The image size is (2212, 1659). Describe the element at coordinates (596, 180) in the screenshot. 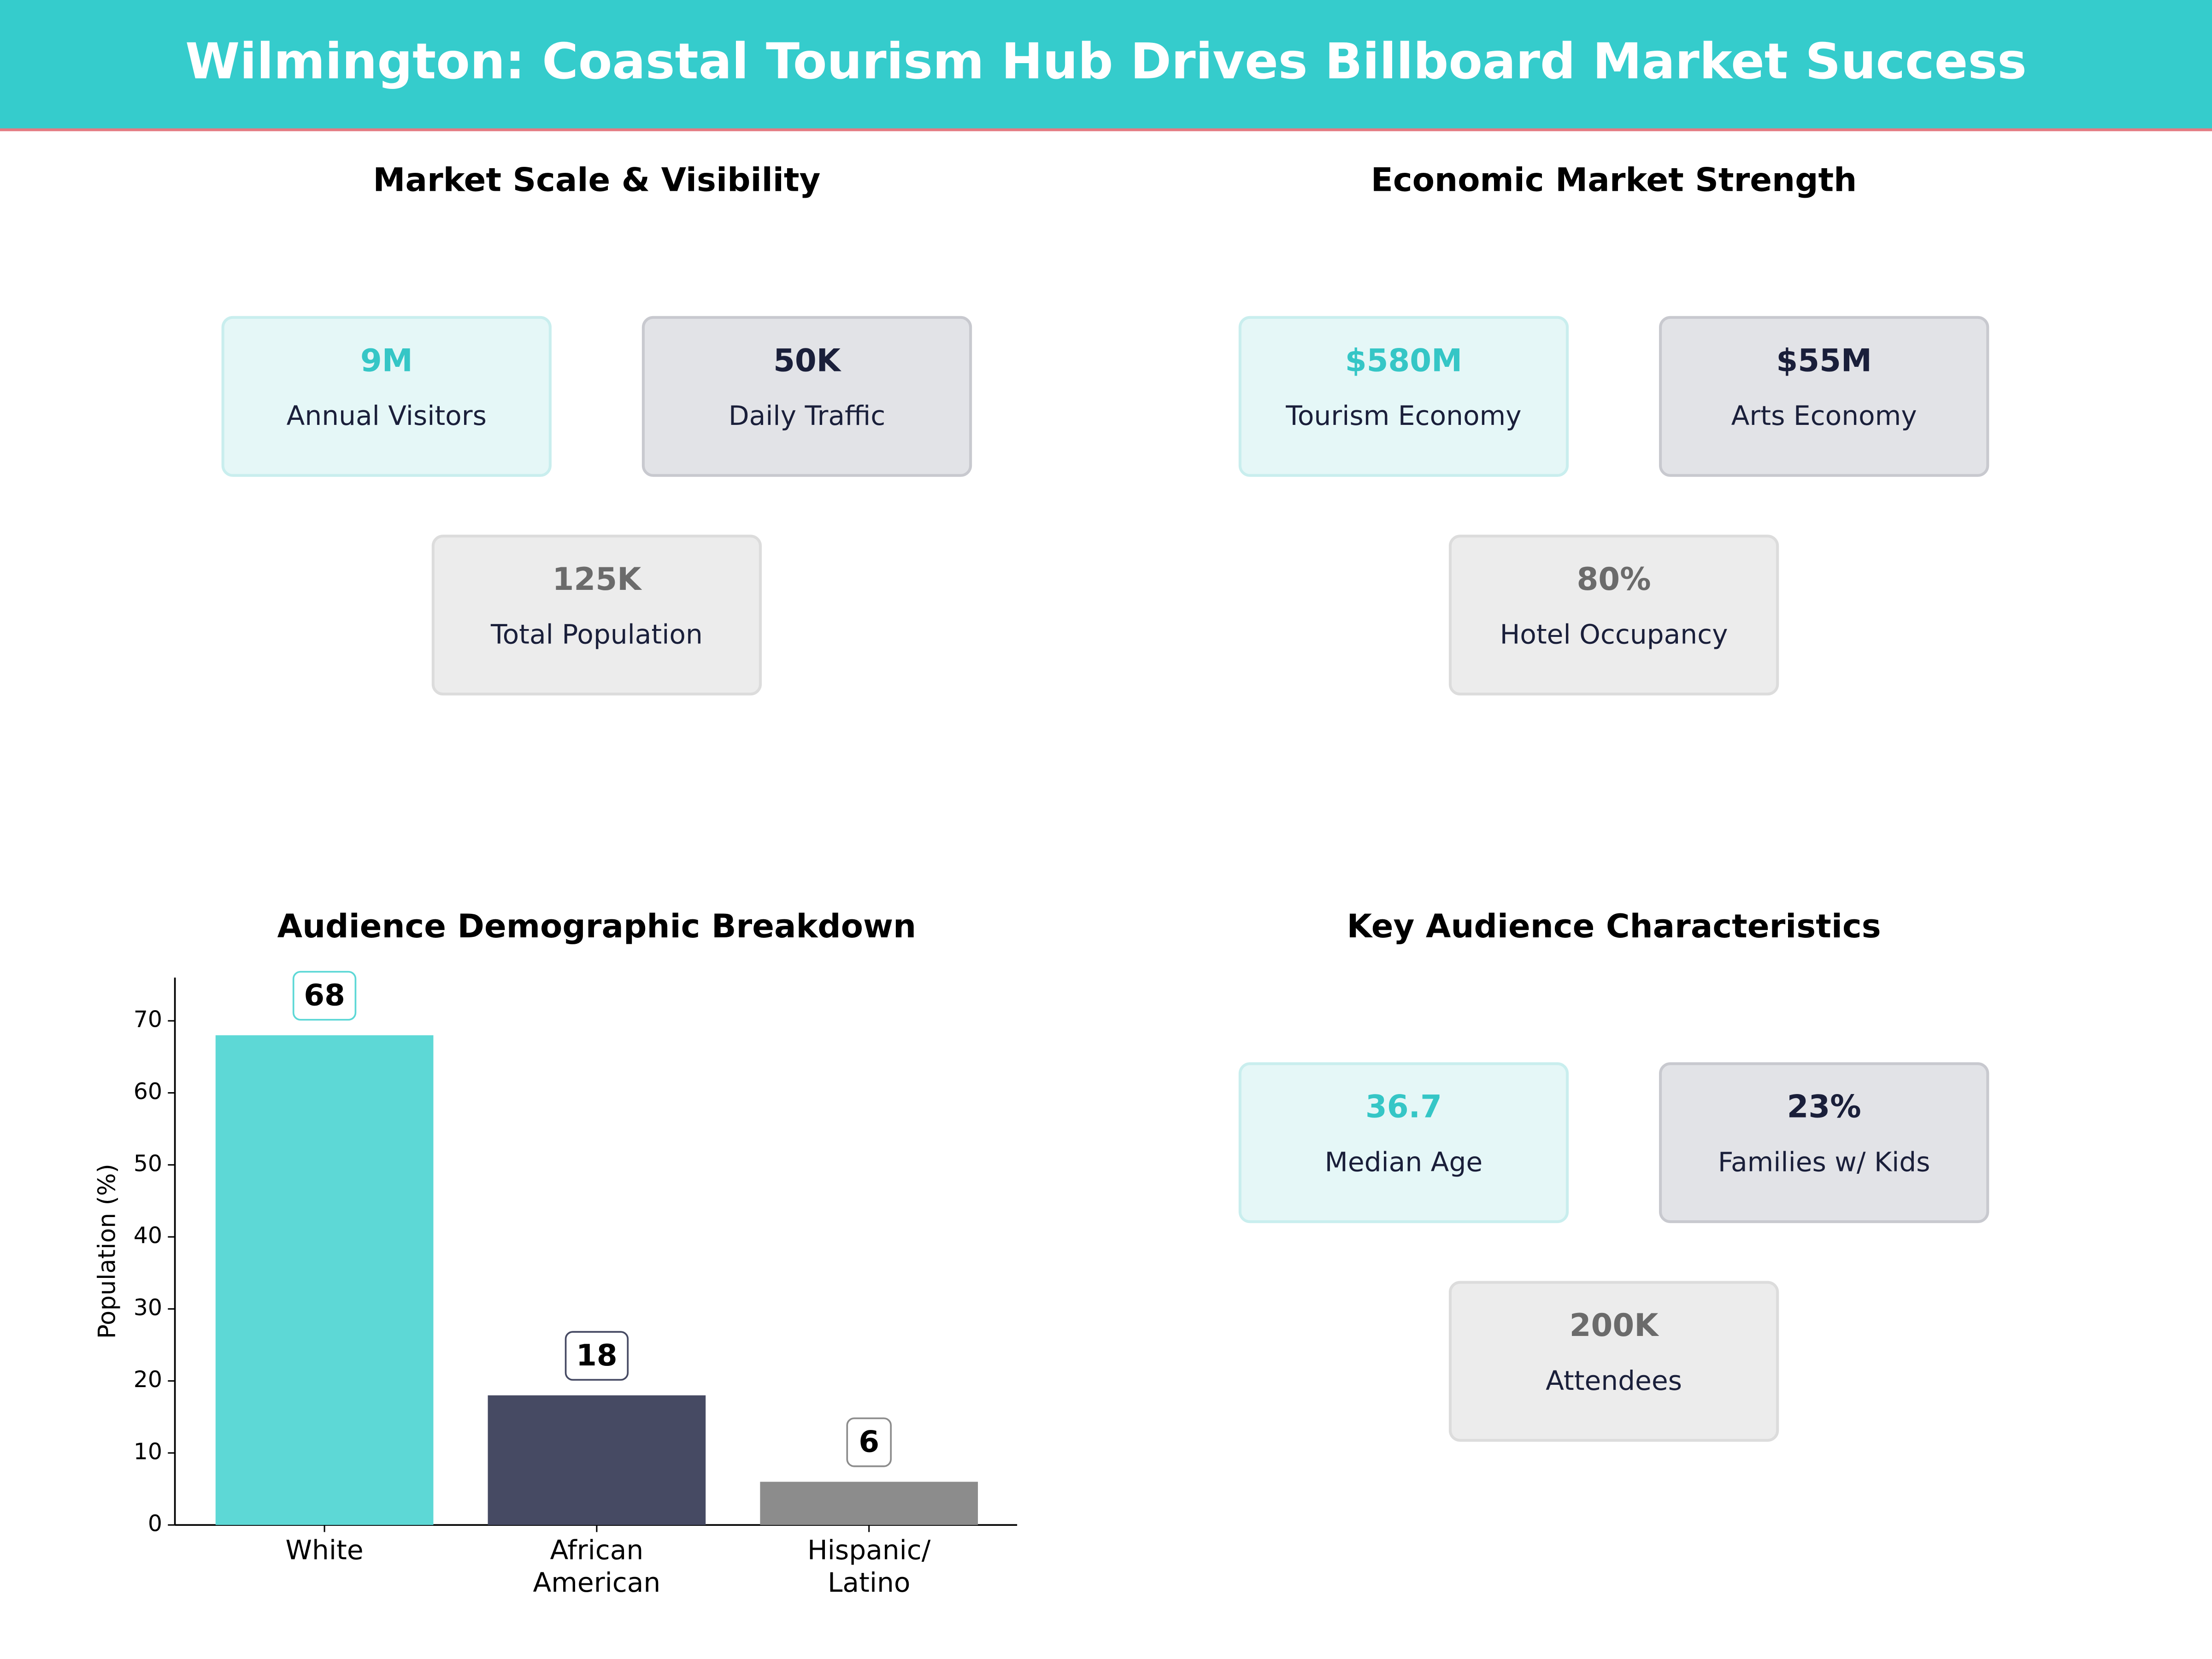

I see `panel-title: Market Scale & Visibility` at that location.